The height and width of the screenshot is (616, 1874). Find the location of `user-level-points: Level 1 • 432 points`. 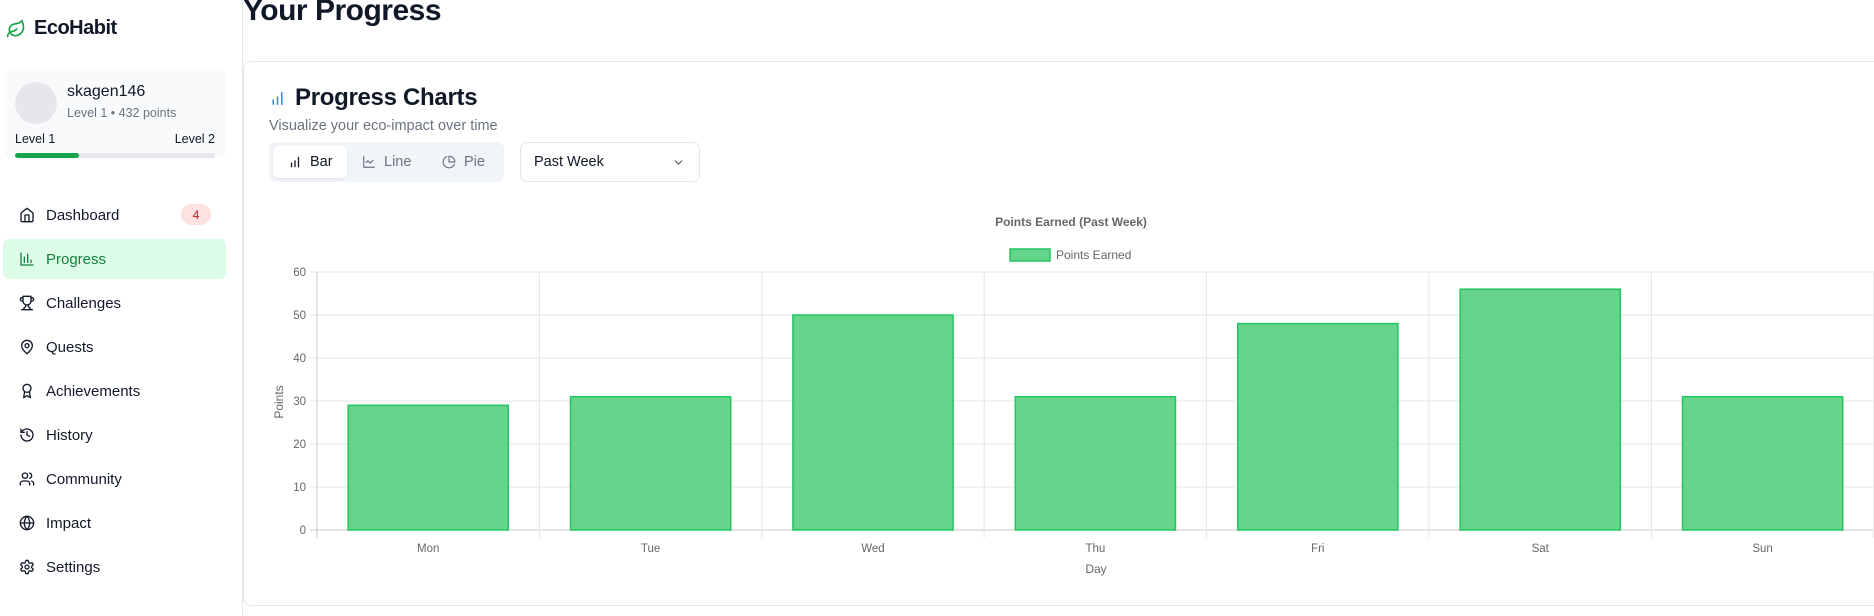

user-level-points: Level 1 • 432 points is located at coordinates (122, 113).